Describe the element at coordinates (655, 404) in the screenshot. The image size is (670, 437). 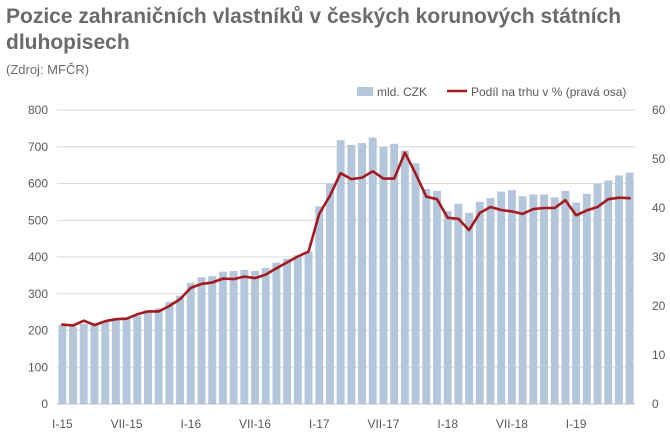
I see `y2-tick-label: 0` at that location.